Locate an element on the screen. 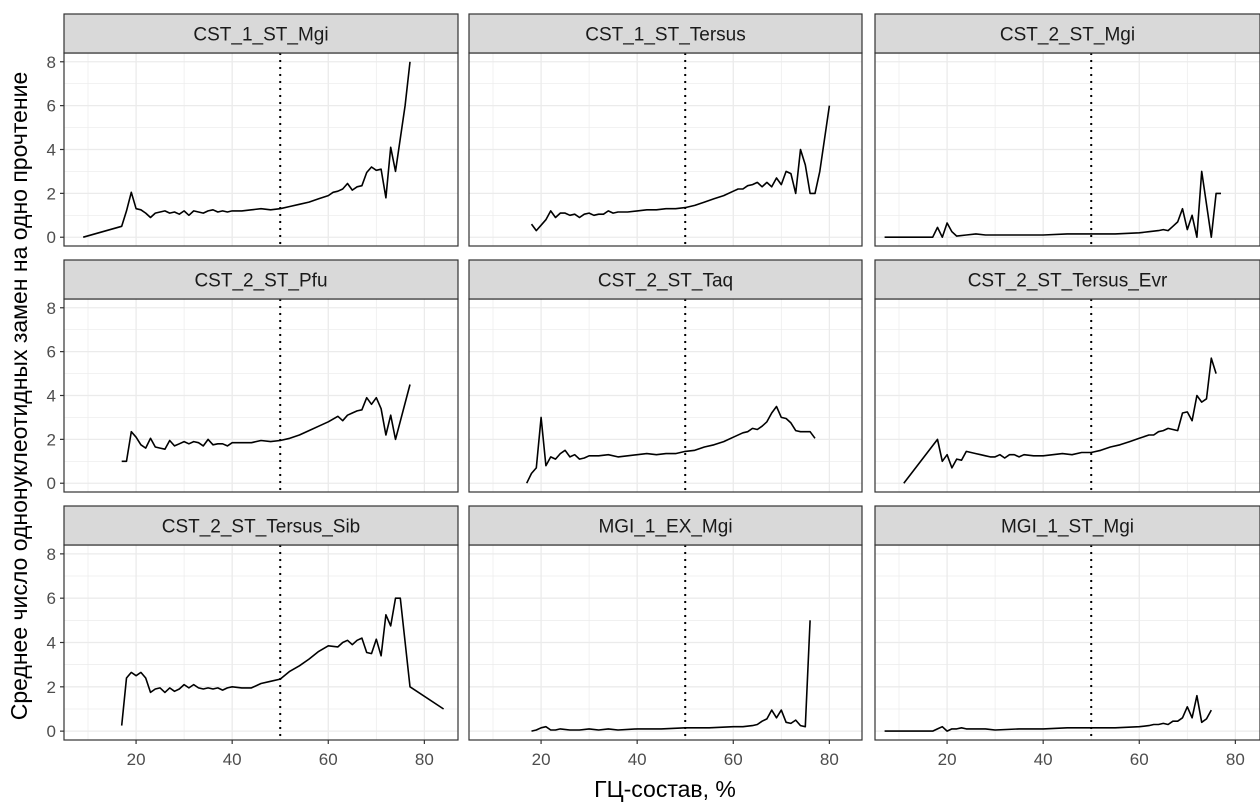  facet-panel: CST_1_ST_Mgi 0 2 4 6 8 is located at coordinates (253, 130).